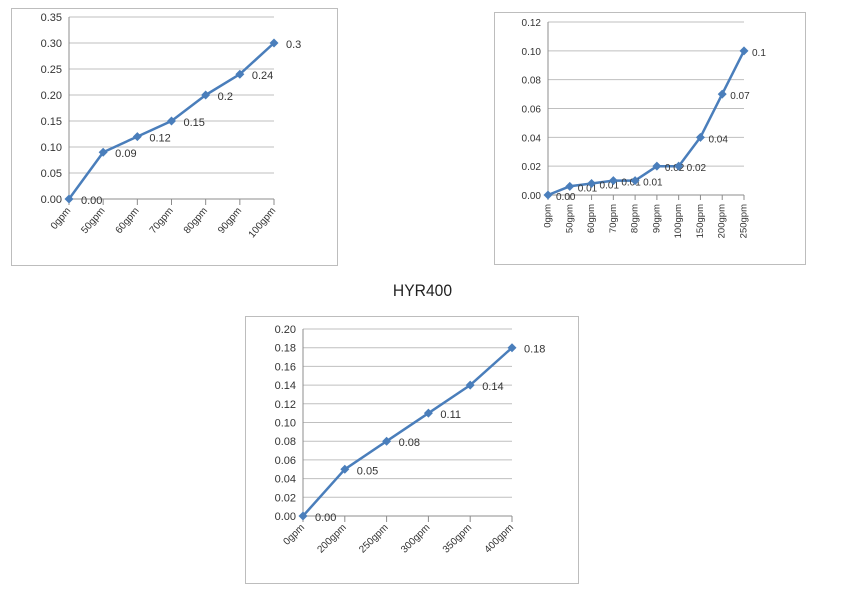 This screenshot has width=845, height=592. I want to click on x-tick-label: 400gpm, so click(499, 538).